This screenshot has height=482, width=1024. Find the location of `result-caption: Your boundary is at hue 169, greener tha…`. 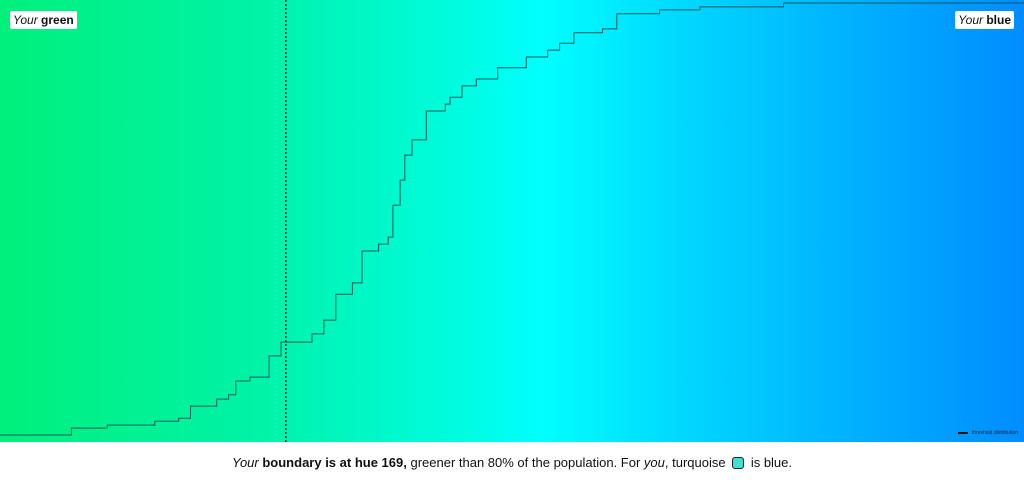

result-caption: Your boundary is at hue 169, greener tha… is located at coordinates (512, 462).